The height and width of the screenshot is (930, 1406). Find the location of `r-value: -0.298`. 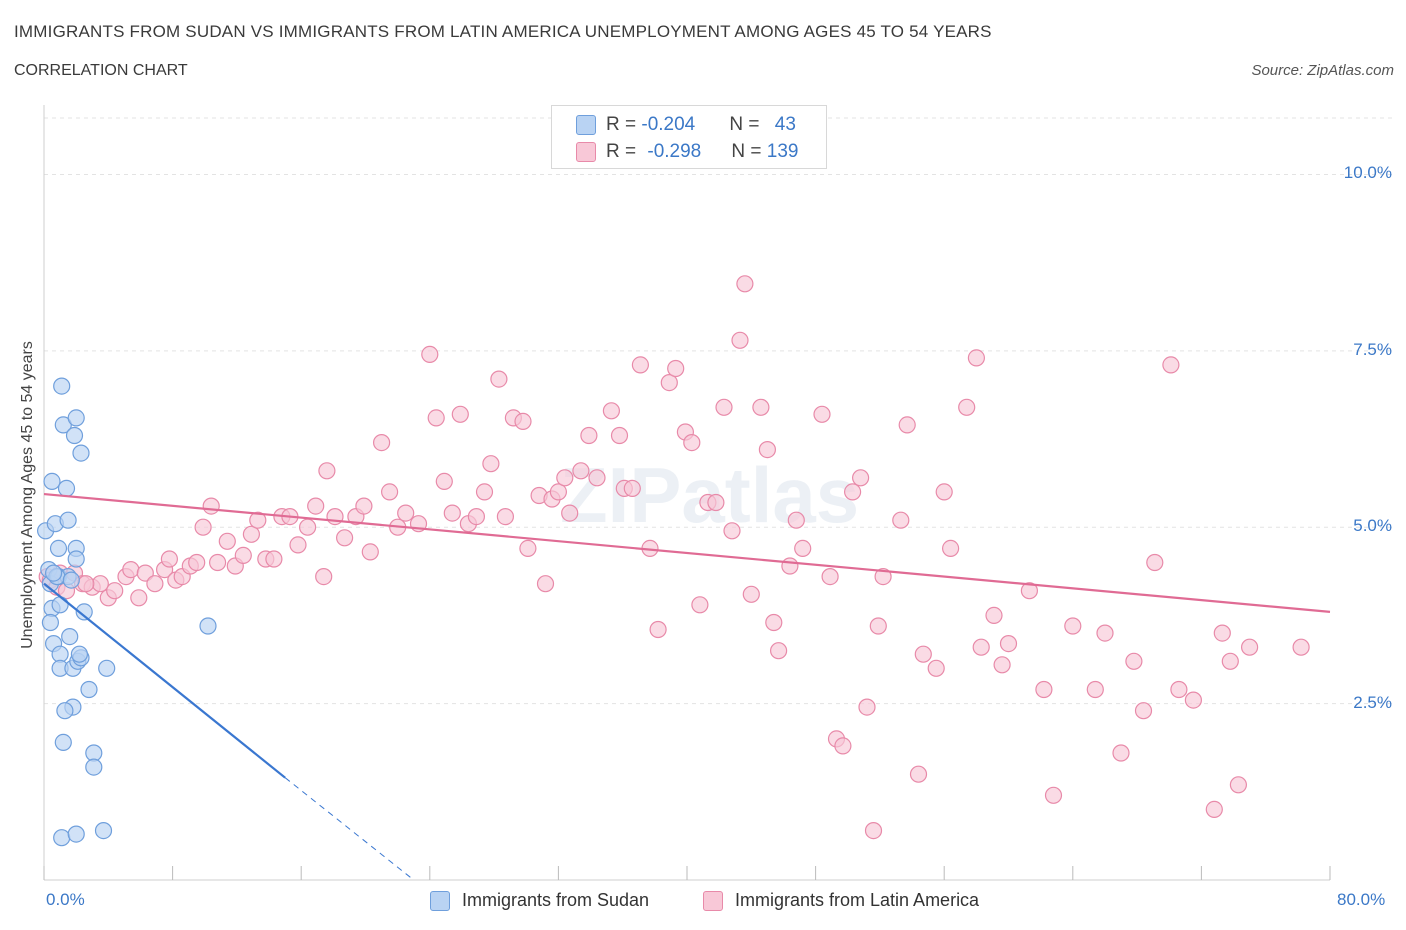

r-value: -0.298 is located at coordinates (674, 151).